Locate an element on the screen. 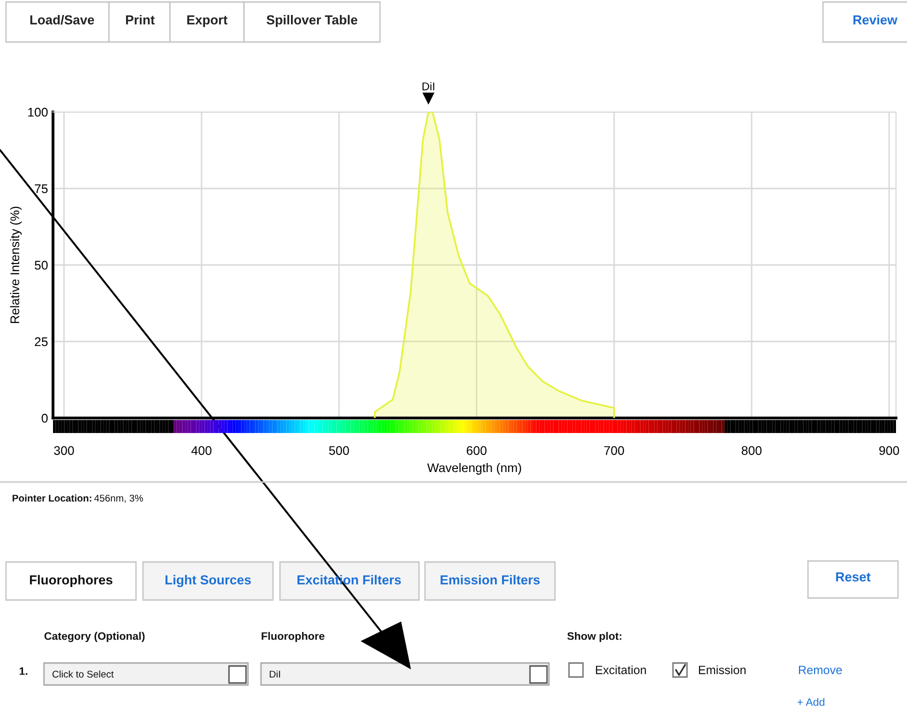 The image size is (907, 709). series-label: DiI is located at coordinates (428, 86).